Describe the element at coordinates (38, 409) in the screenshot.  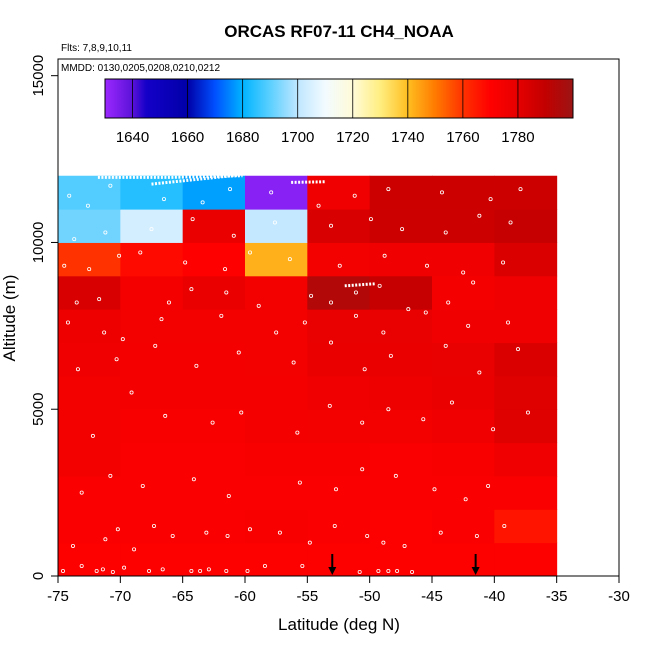
I see `y-tick-label: 5000` at that location.